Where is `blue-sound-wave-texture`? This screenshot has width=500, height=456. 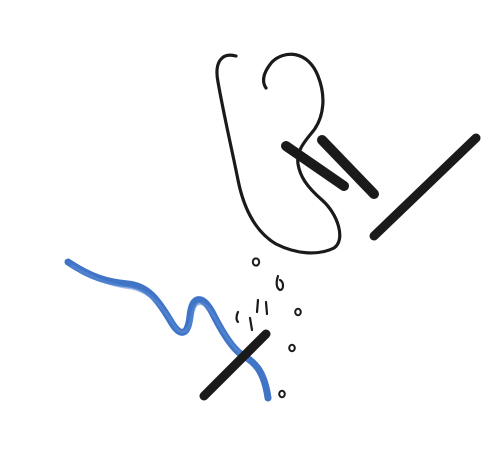
blue-sound-wave-texture is located at coordinates (160, 313).